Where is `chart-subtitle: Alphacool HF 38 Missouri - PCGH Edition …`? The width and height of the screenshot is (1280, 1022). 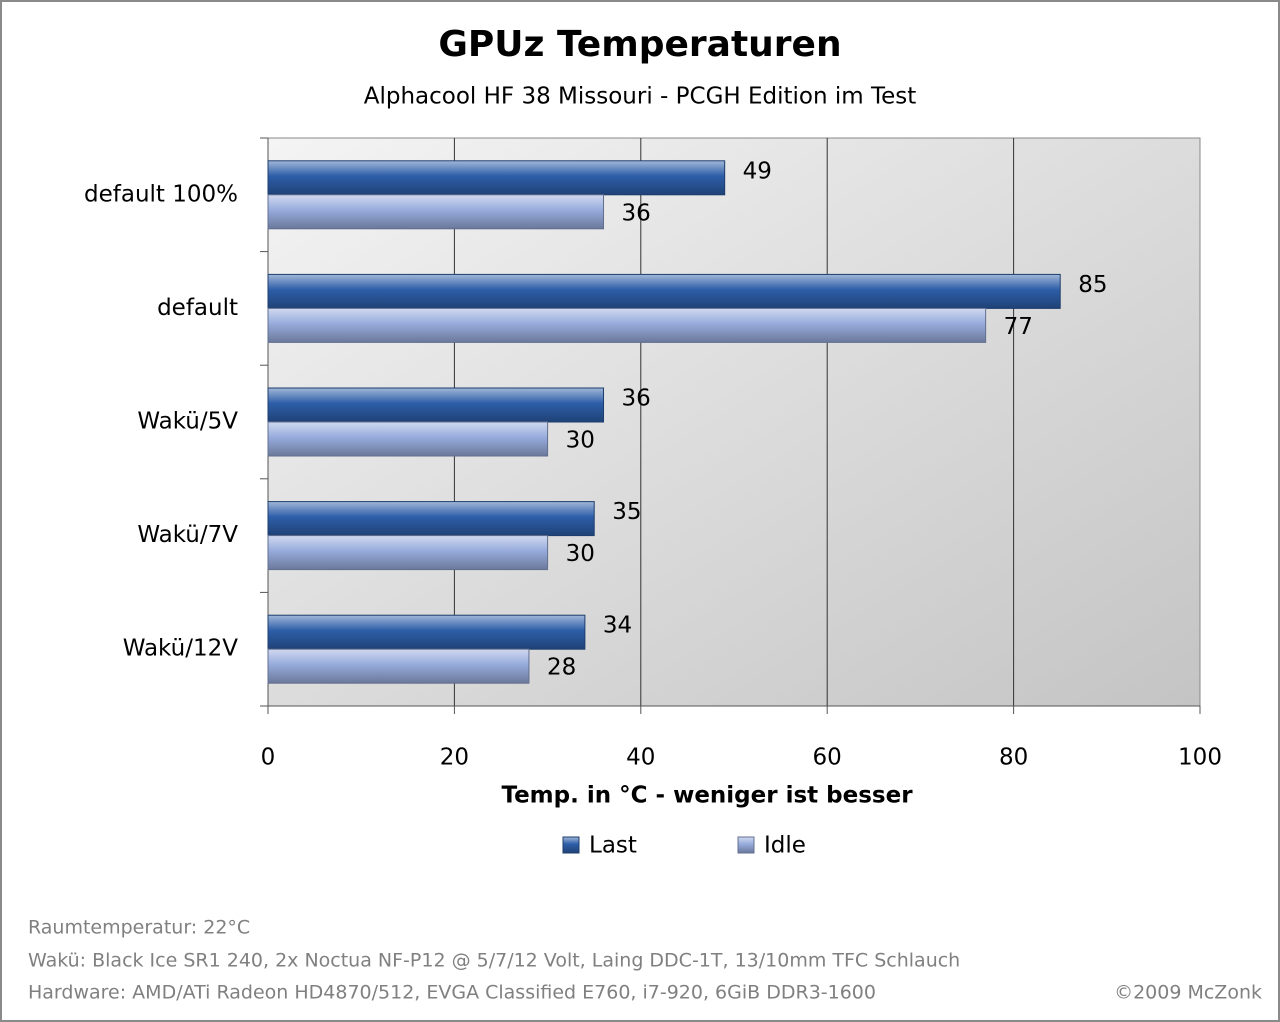 chart-subtitle: Alphacool HF 38 Missouri - PCGH Edition … is located at coordinates (640, 97).